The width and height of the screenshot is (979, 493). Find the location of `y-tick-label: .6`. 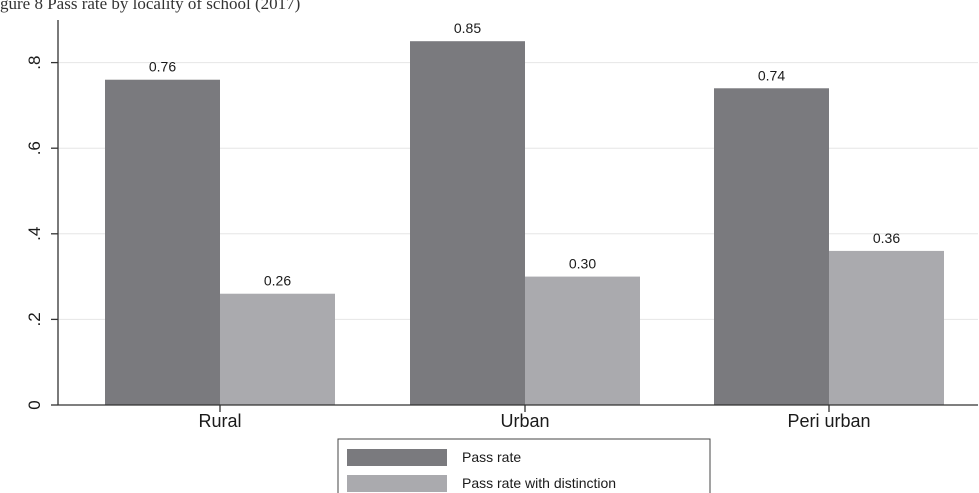

y-tick-label: .6 is located at coordinates (34, 148).